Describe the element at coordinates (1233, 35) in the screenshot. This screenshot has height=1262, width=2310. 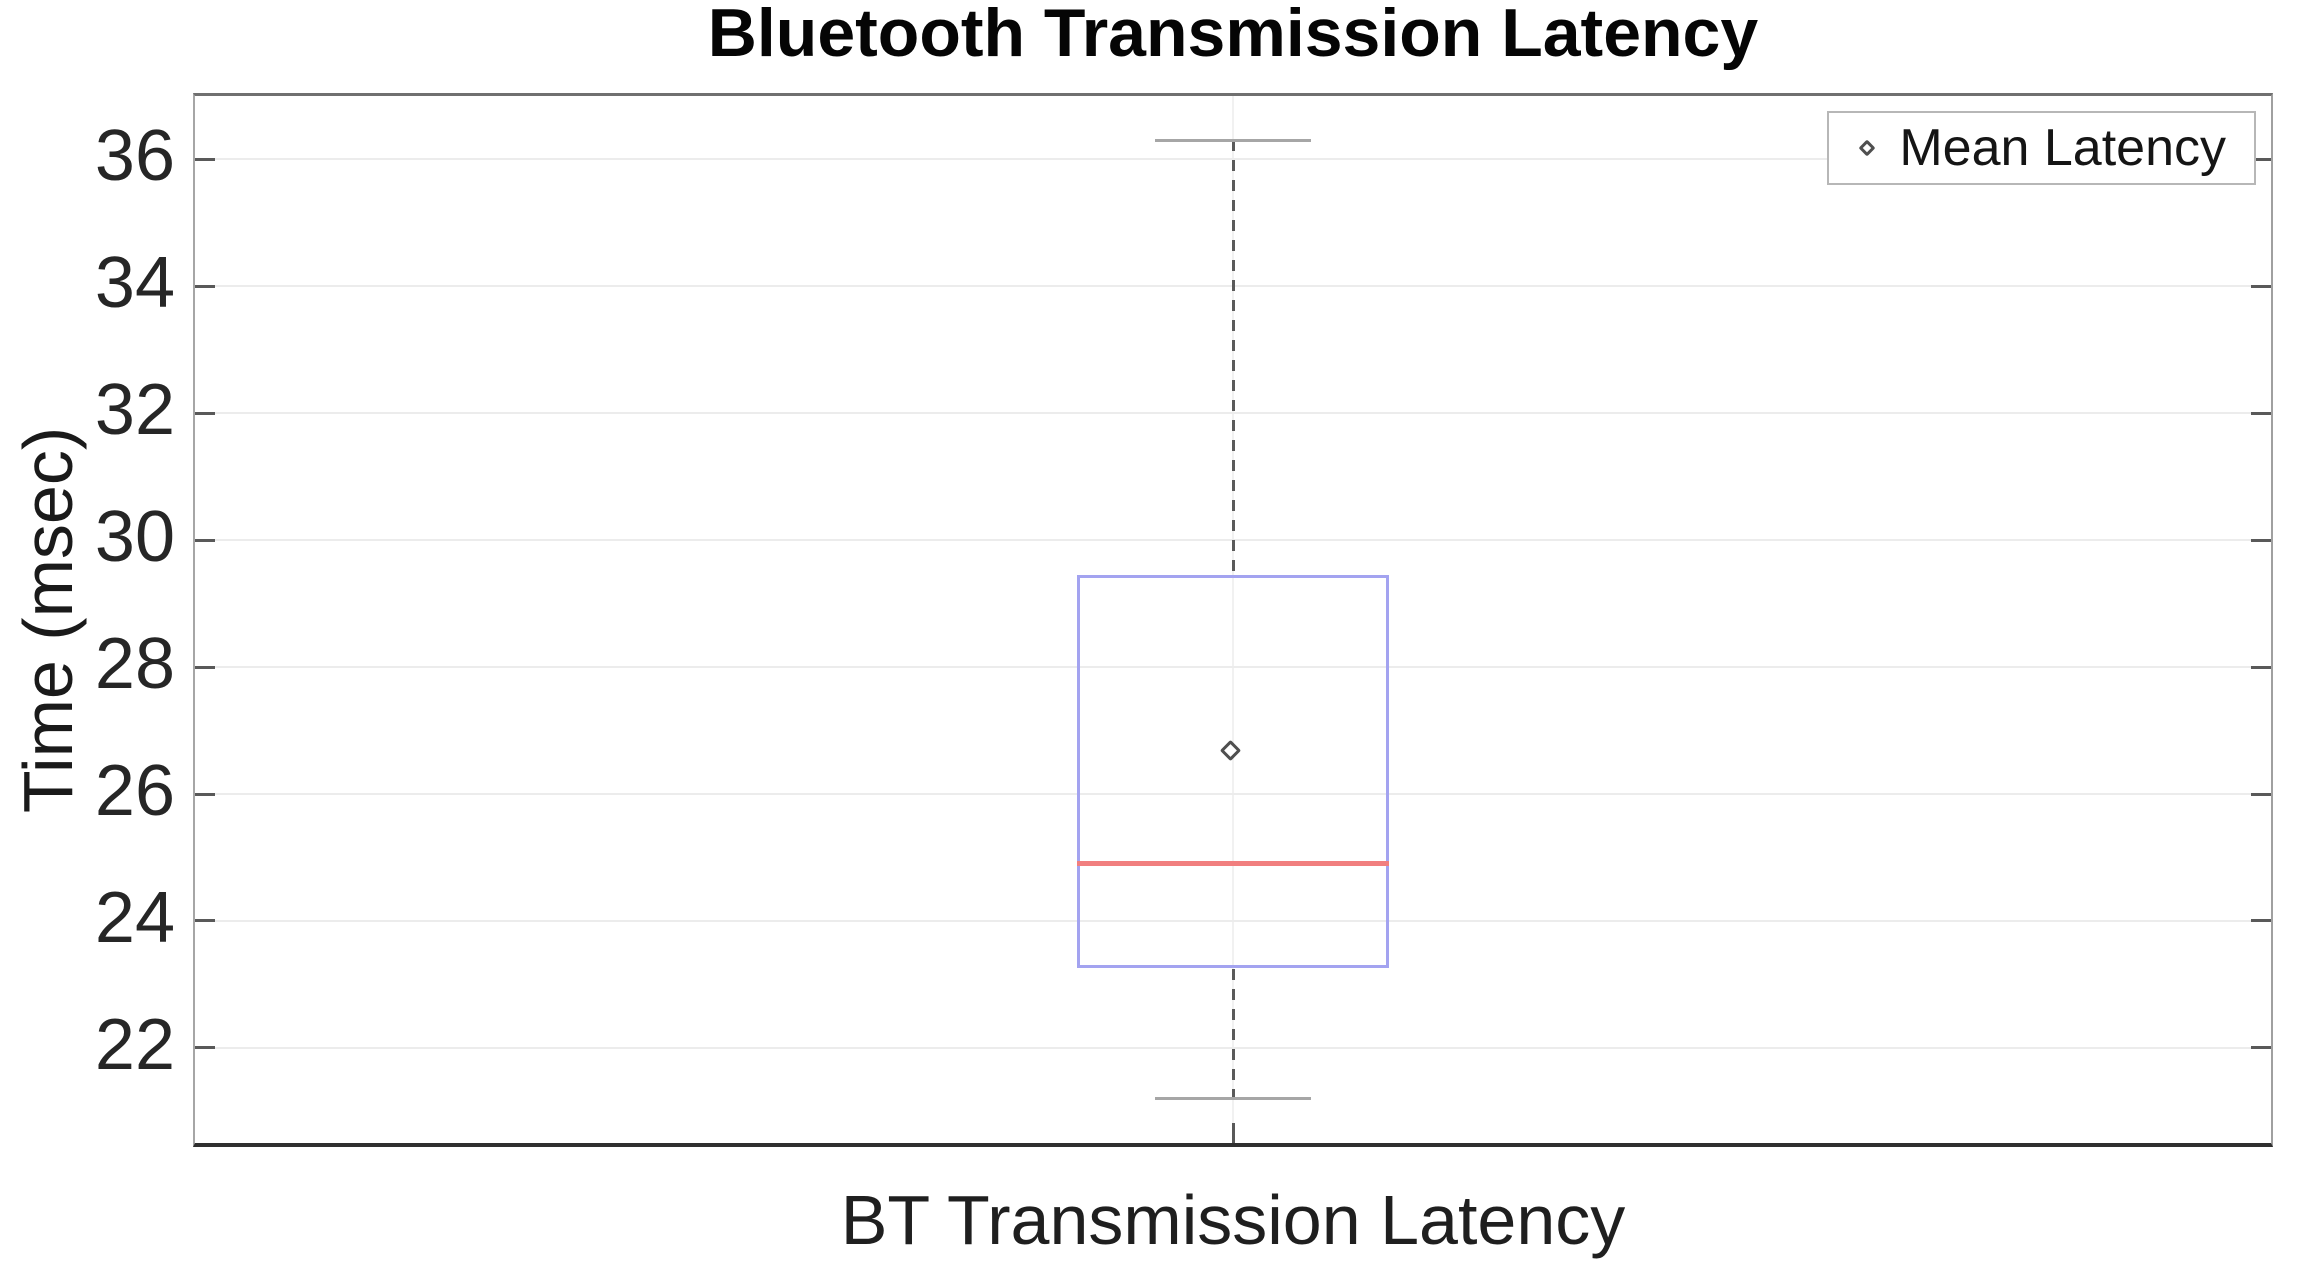
I see `chart-title: Bluetooth Transmission Latency` at that location.